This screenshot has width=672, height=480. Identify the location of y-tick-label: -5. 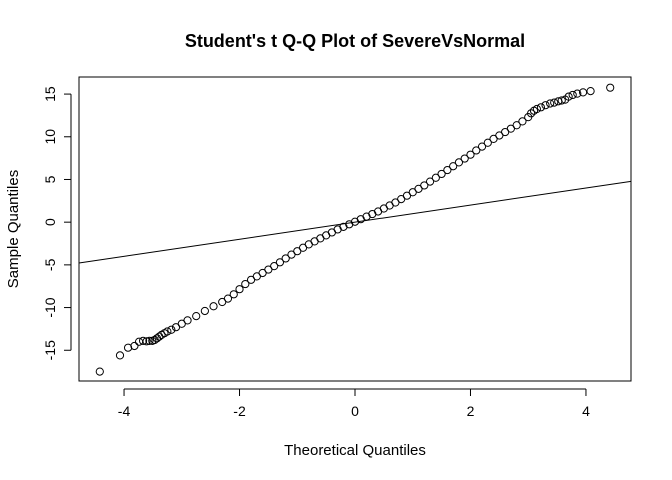
(50, 264).